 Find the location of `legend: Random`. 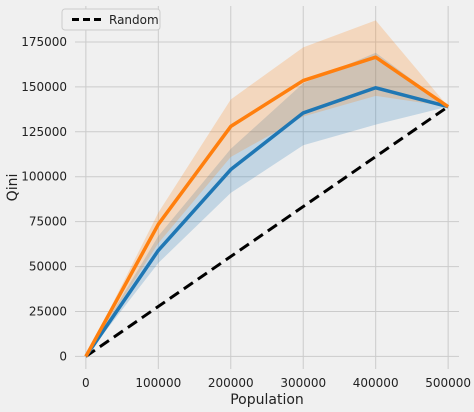

legend: Random is located at coordinates (111, 19).